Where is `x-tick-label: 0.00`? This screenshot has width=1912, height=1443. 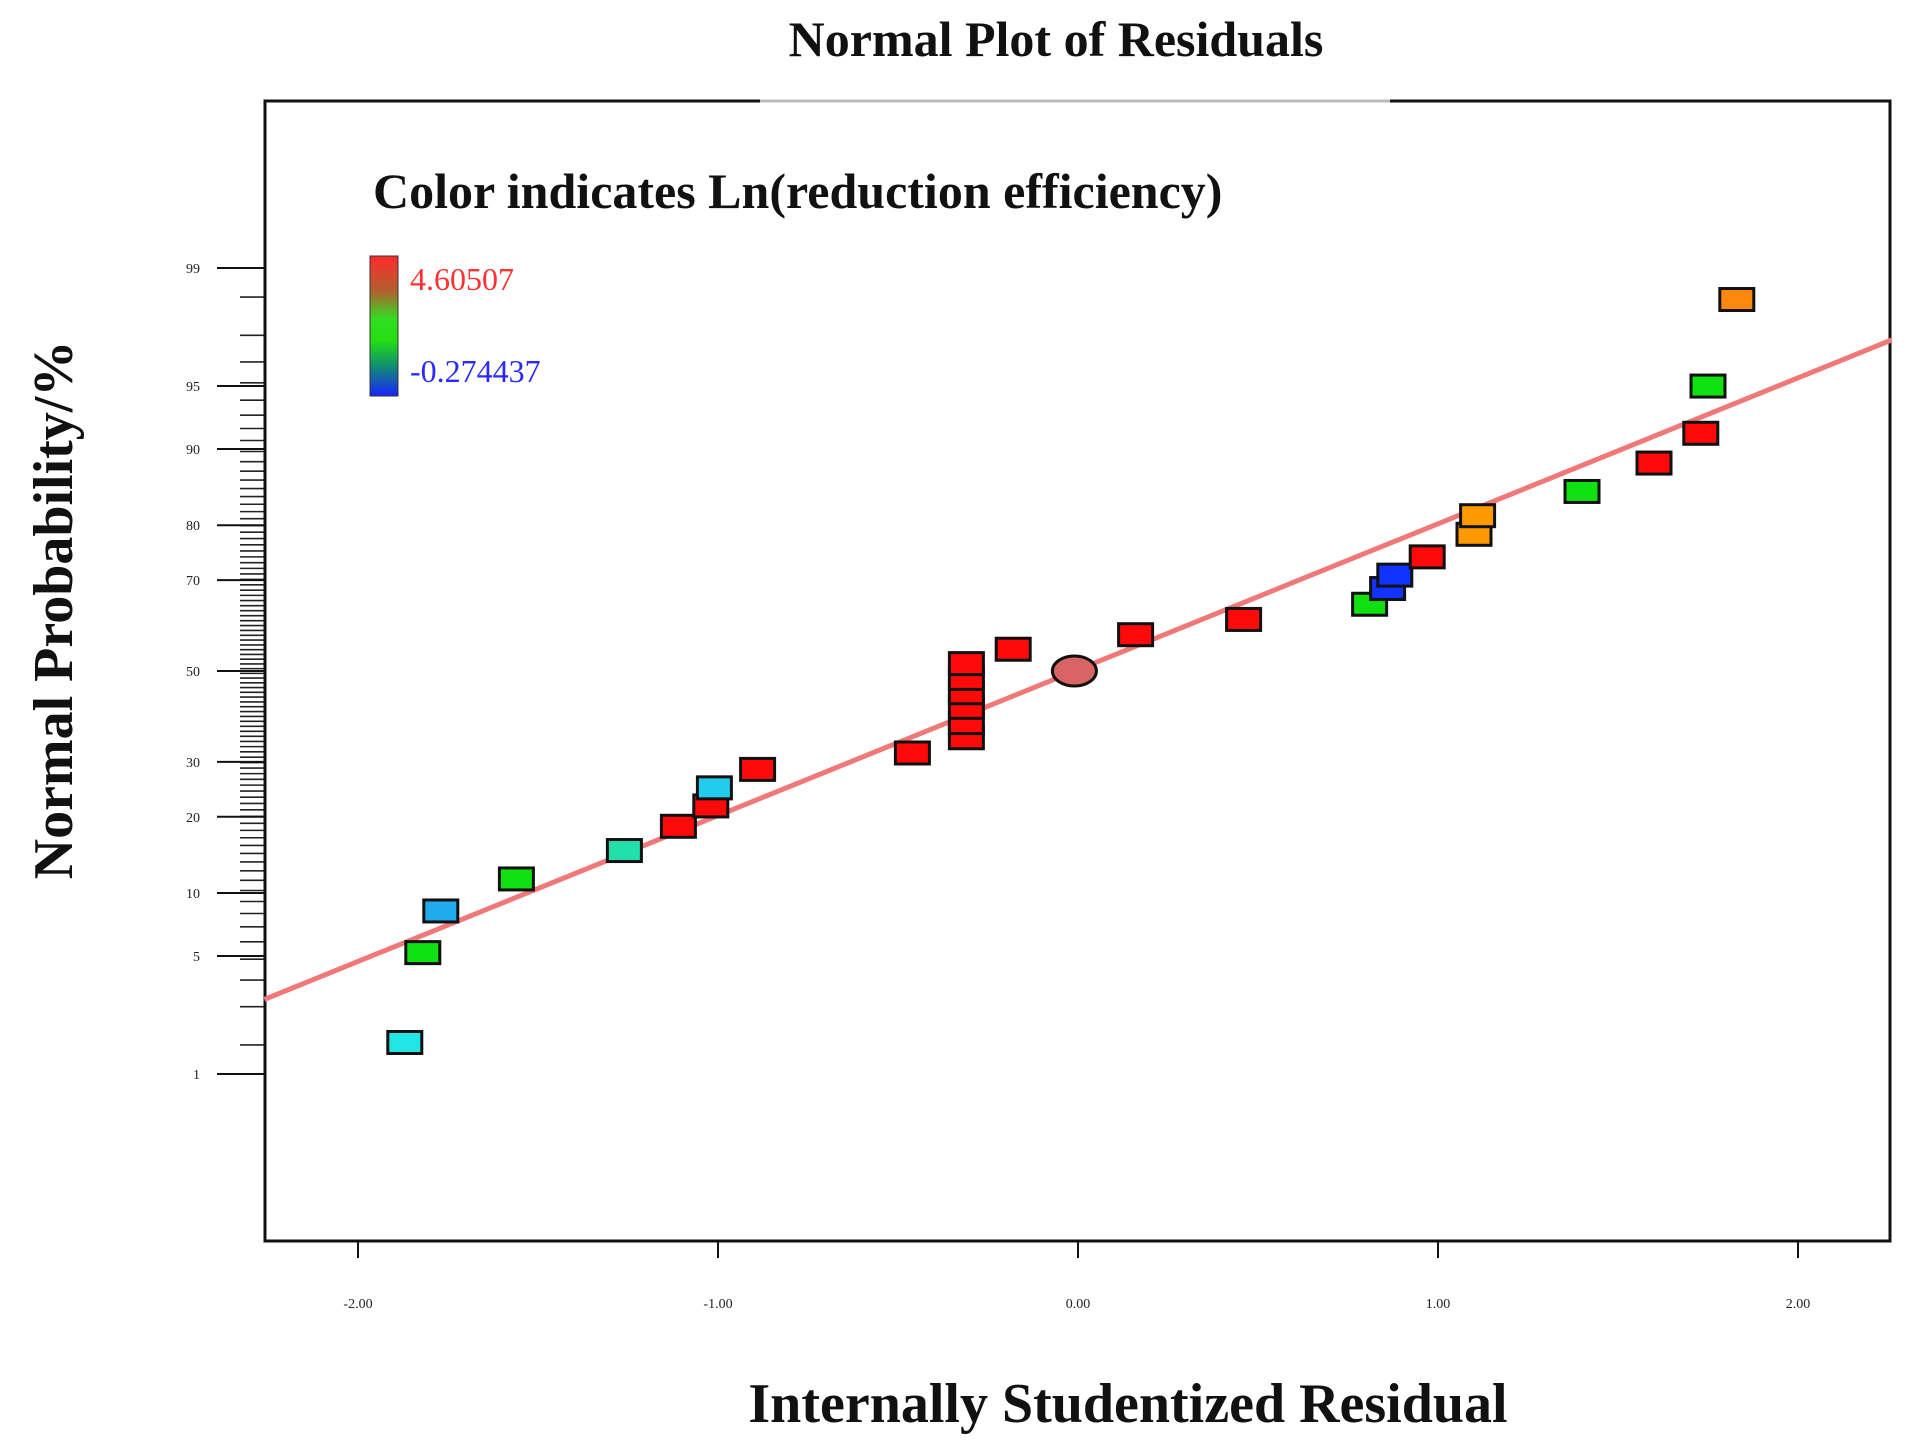
x-tick-label: 0.00 is located at coordinates (1078, 1304).